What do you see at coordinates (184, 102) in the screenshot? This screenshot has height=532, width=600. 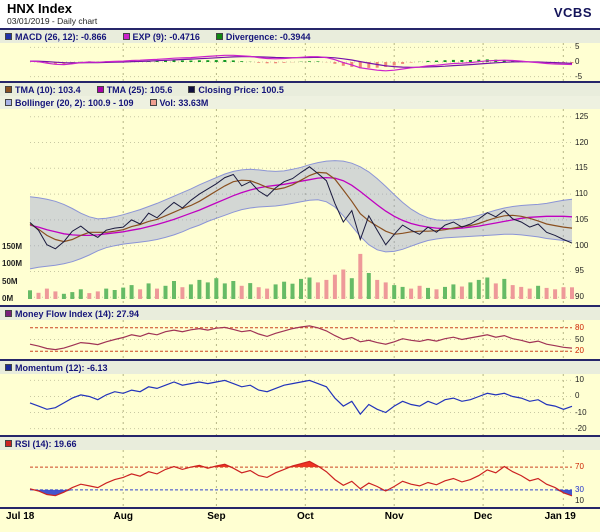 I see `legend-label: Vol: 33.63M` at bounding box center [184, 102].